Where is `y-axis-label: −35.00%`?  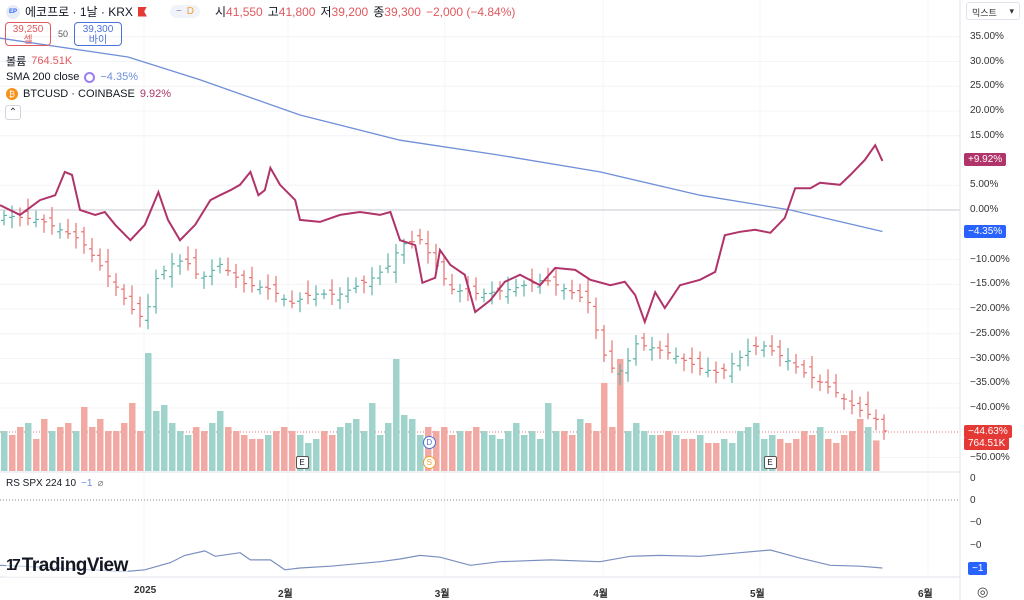 y-axis-label: −35.00% is located at coordinates (990, 383).